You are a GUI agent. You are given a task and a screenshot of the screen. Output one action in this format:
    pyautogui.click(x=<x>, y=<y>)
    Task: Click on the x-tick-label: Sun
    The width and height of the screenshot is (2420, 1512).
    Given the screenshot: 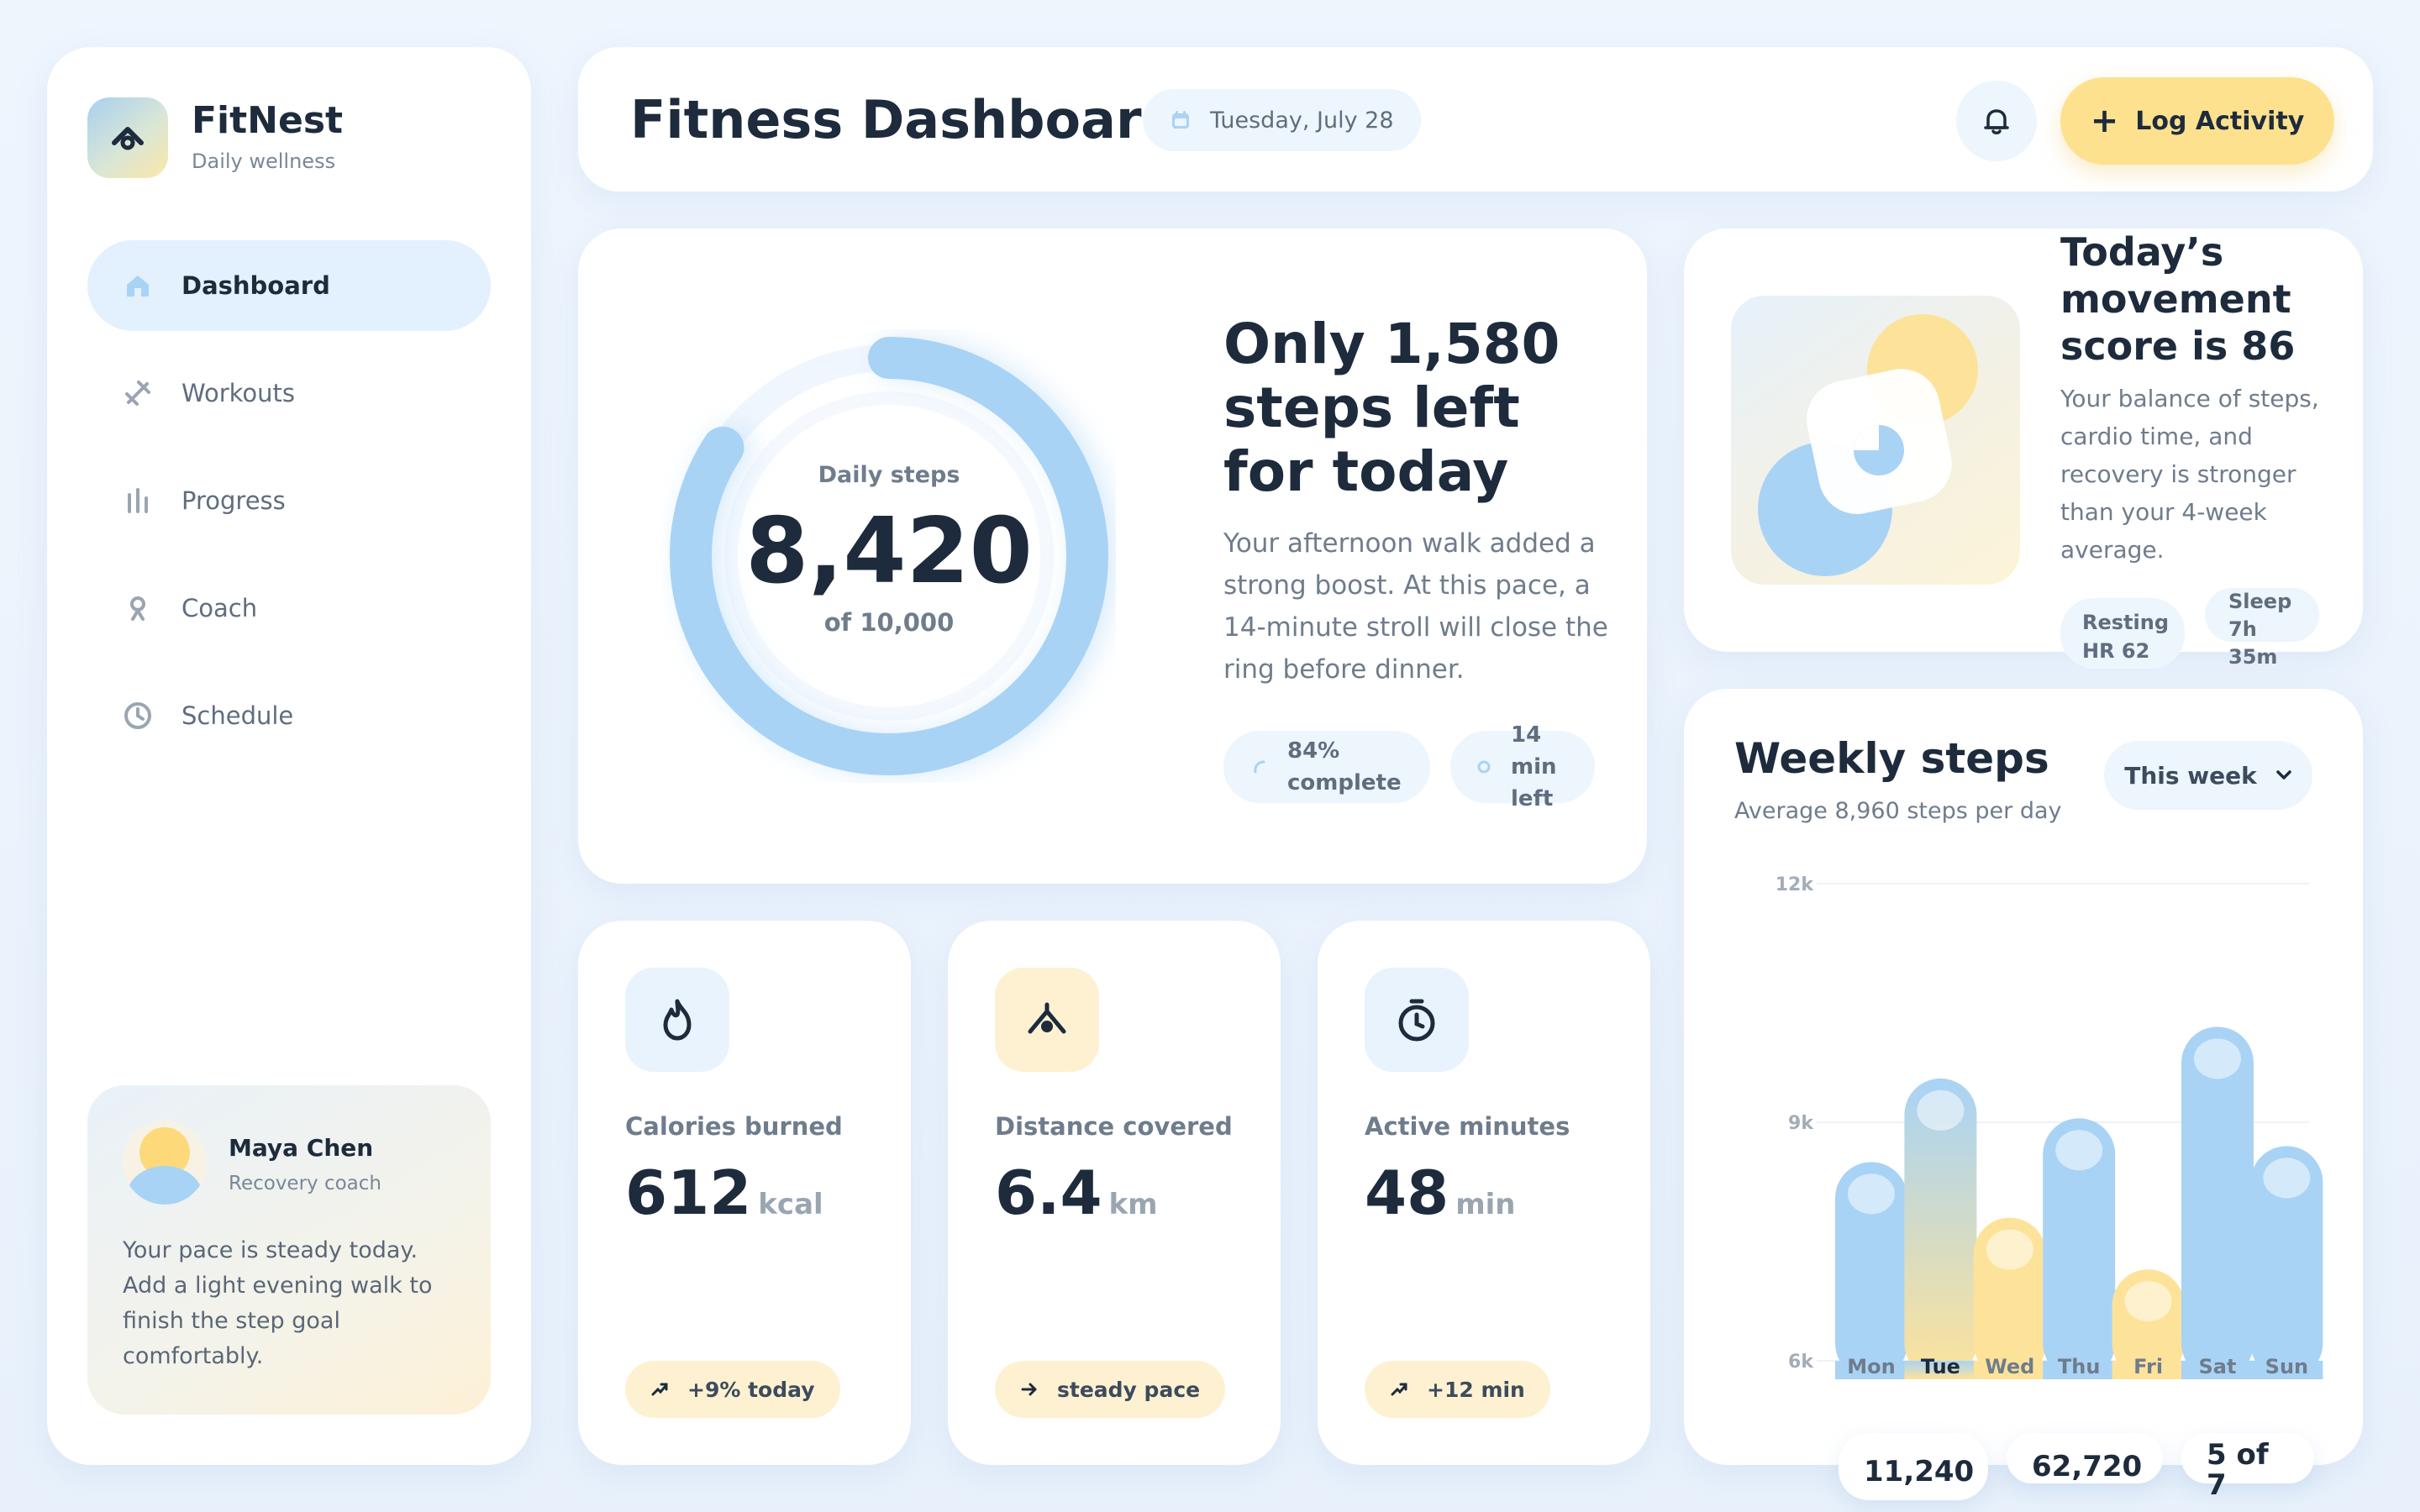 What is the action you would take?
    pyautogui.click(x=2286, y=1366)
    